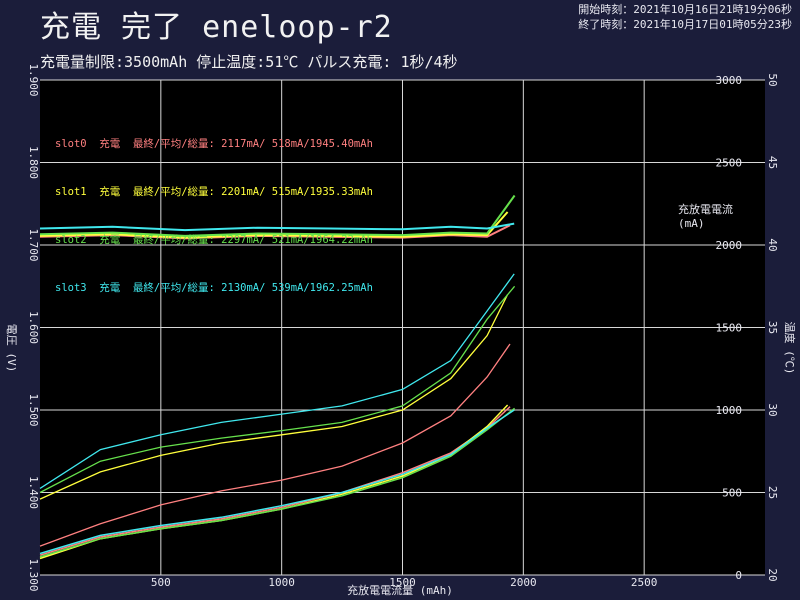  What do you see at coordinates (729, 80) in the screenshot?
I see `current-tick-label: 3000` at bounding box center [729, 80].